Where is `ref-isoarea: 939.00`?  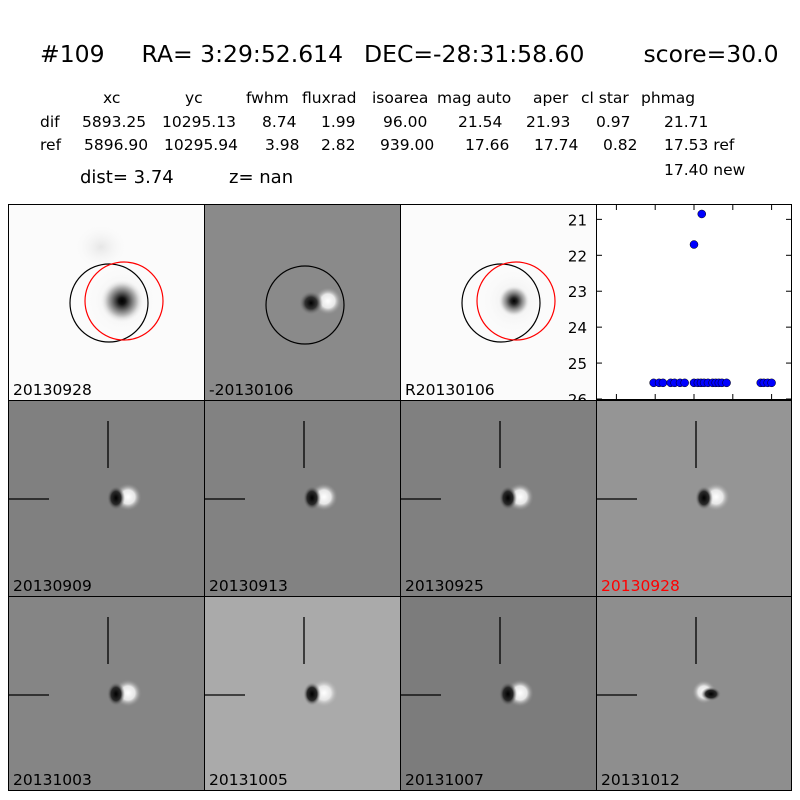
ref-isoarea: 939.00 is located at coordinates (407, 145).